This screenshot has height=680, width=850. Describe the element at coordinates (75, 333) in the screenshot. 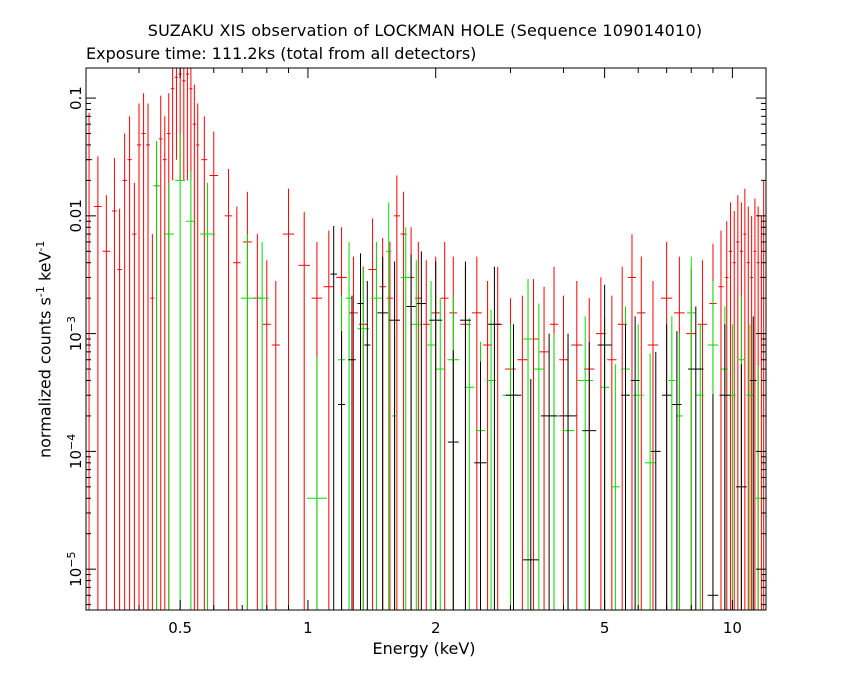

I see `y-tick-label: 10−3` at that location.